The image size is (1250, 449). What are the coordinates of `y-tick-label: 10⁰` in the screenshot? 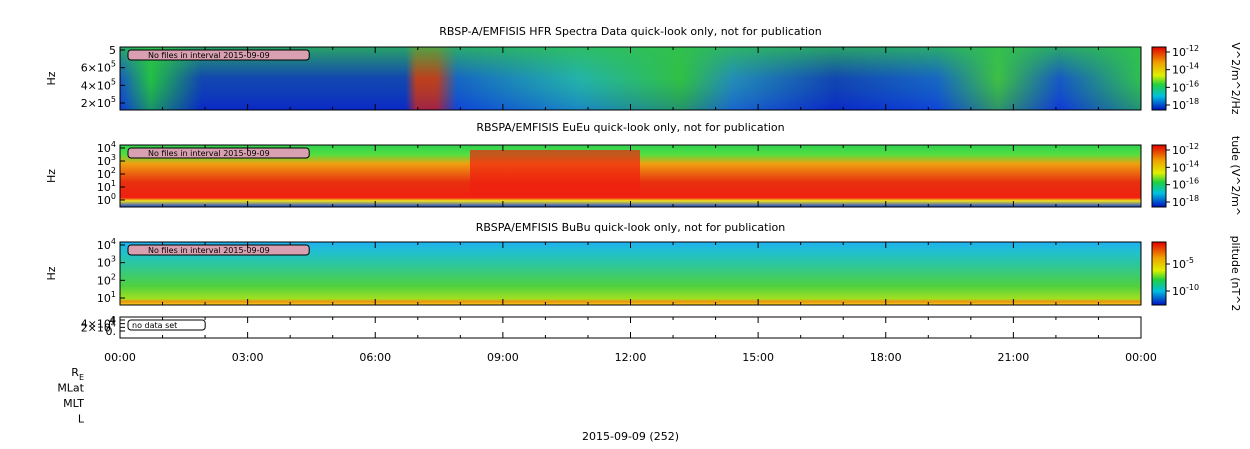 It's located at (106, 199).